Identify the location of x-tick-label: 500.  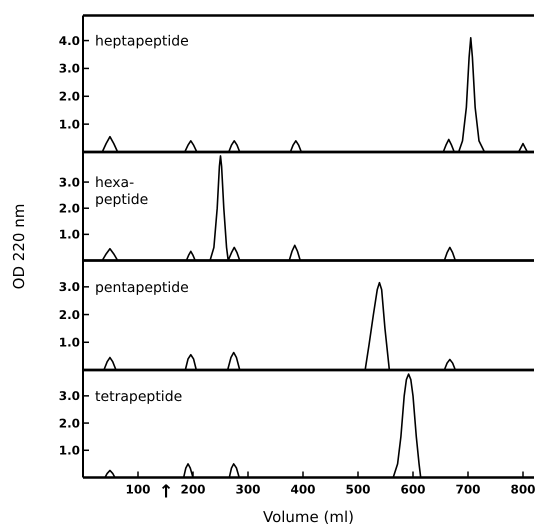
(358, 489).